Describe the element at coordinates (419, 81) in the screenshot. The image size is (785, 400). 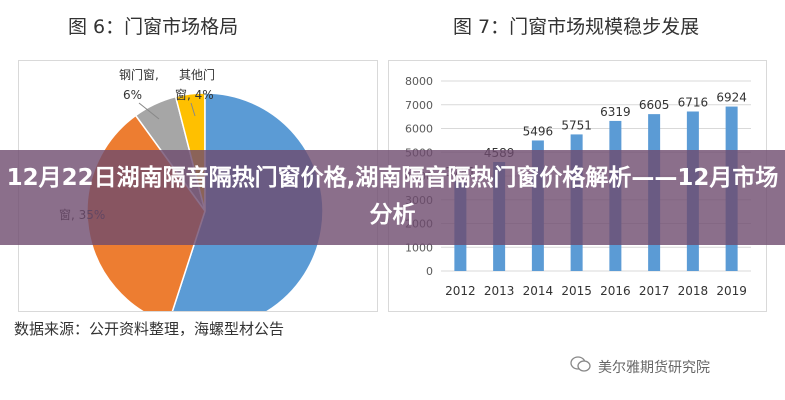
I see `y-tick-label: 8000` at that location.